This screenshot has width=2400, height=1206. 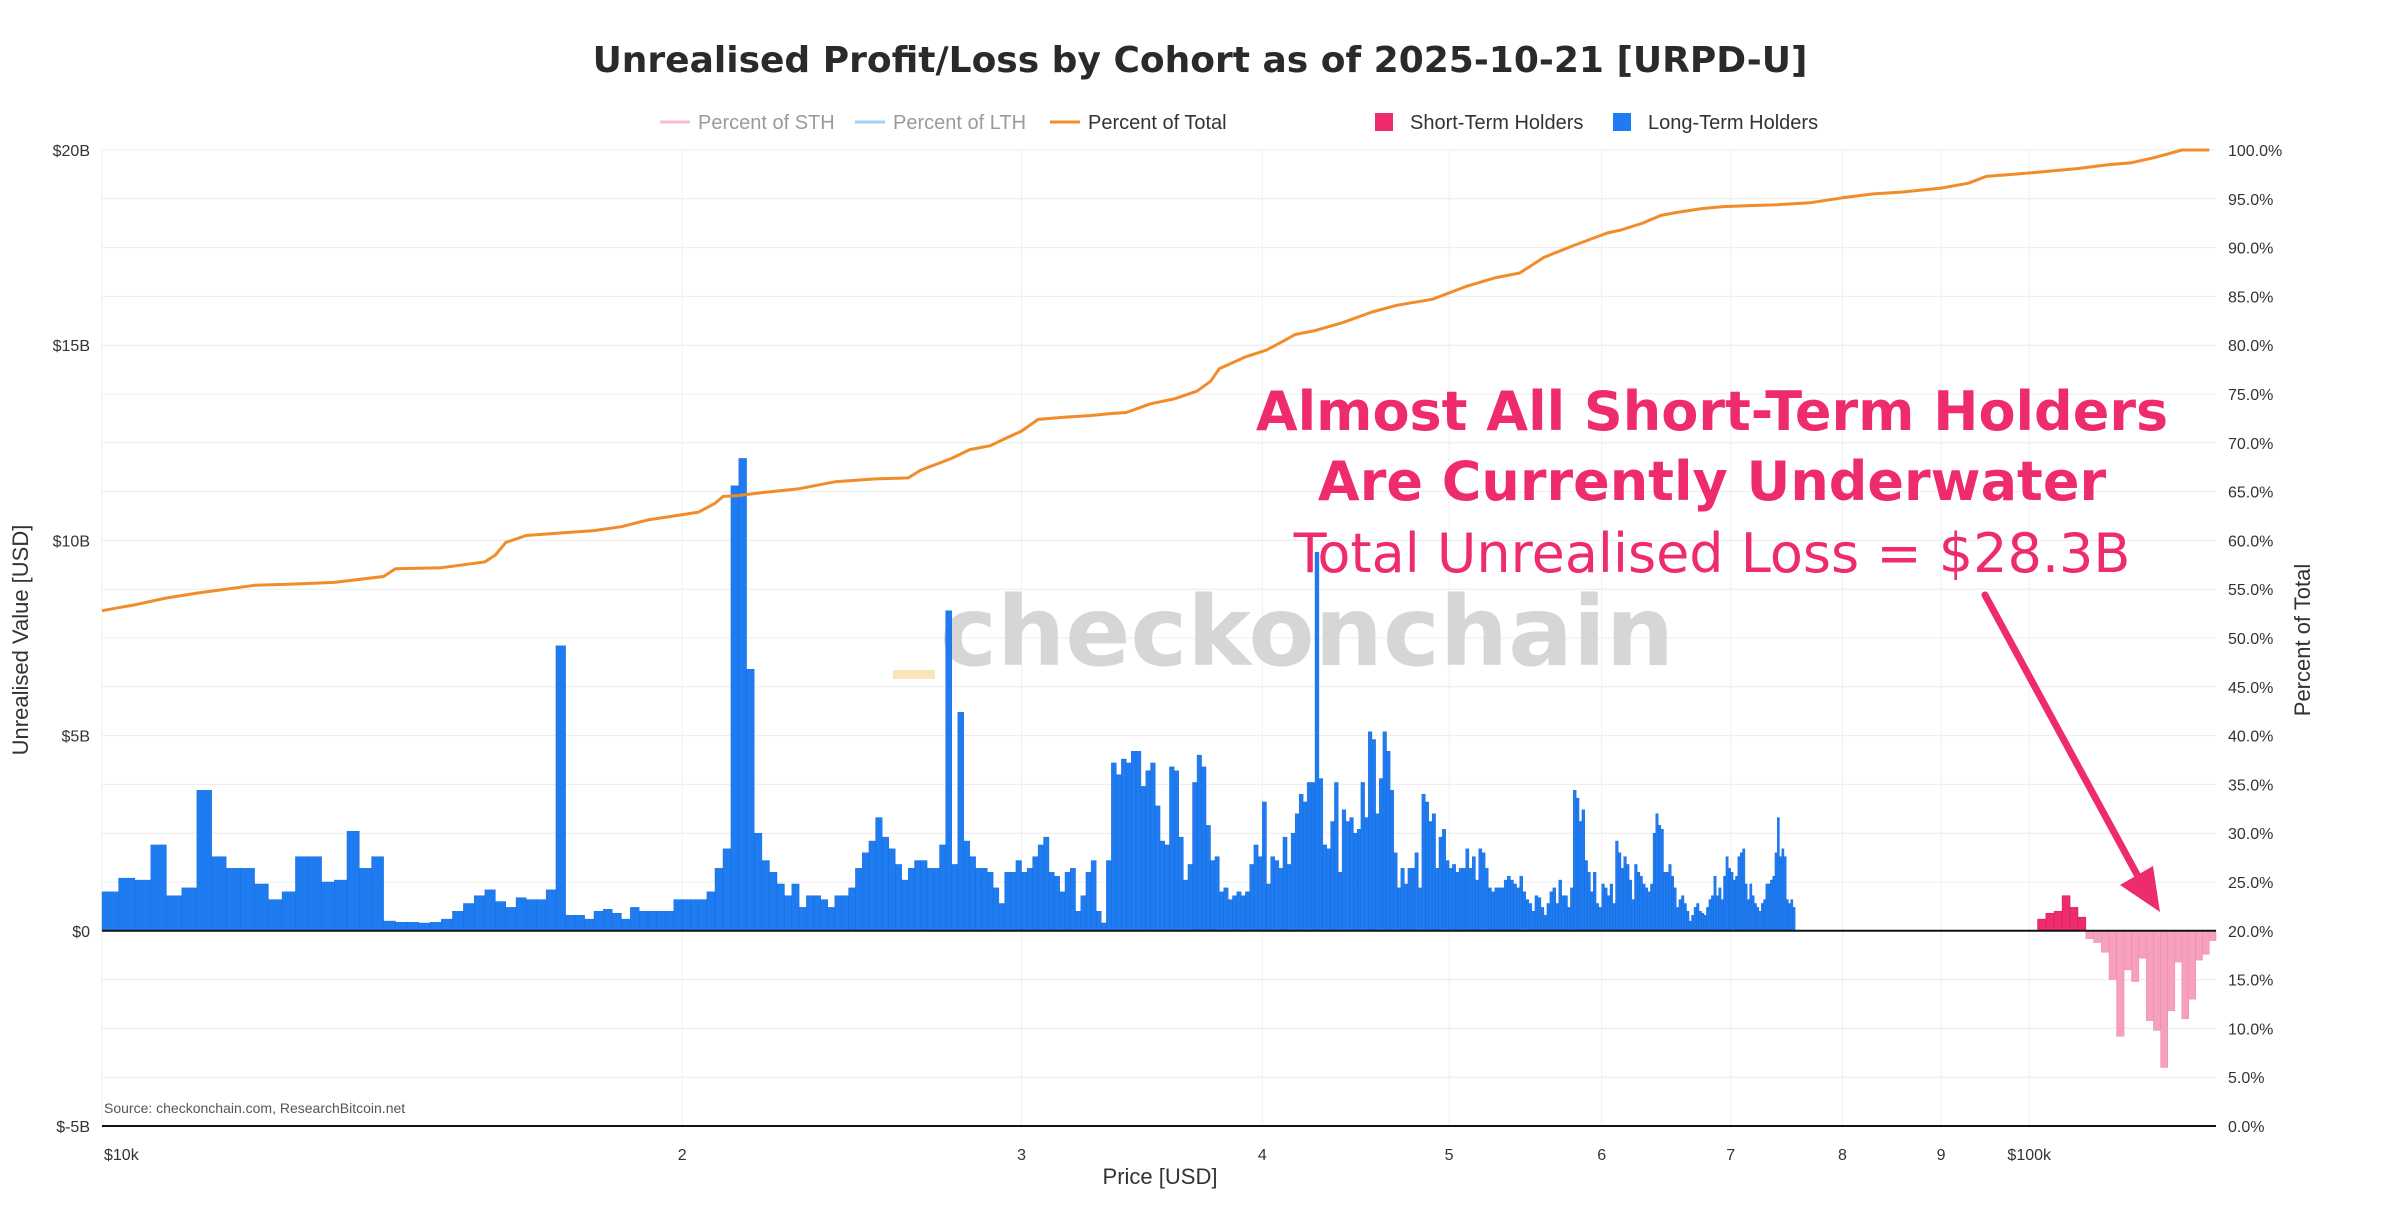 What do you see at coordinates (1384, 122) in the screenshot?
I see `legend-swatch` at bounding box center [1384, 122].